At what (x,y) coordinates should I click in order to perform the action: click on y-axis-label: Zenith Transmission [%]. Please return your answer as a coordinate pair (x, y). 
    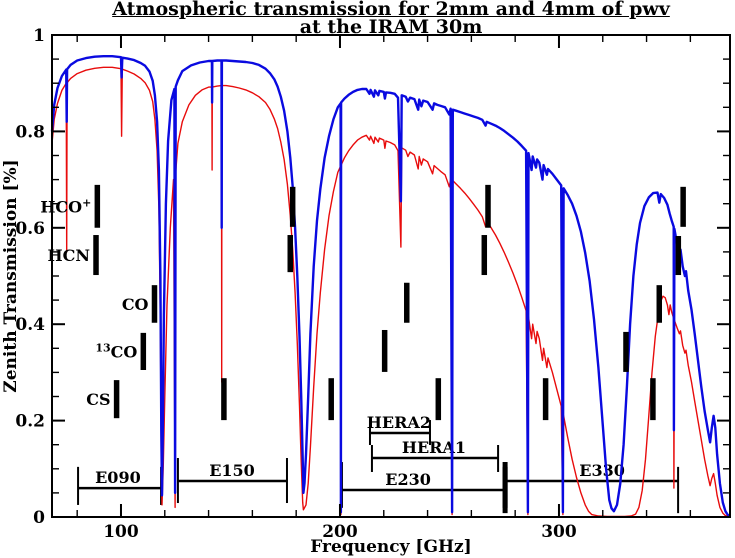
    Looking at the image, I should click on (11, 276).